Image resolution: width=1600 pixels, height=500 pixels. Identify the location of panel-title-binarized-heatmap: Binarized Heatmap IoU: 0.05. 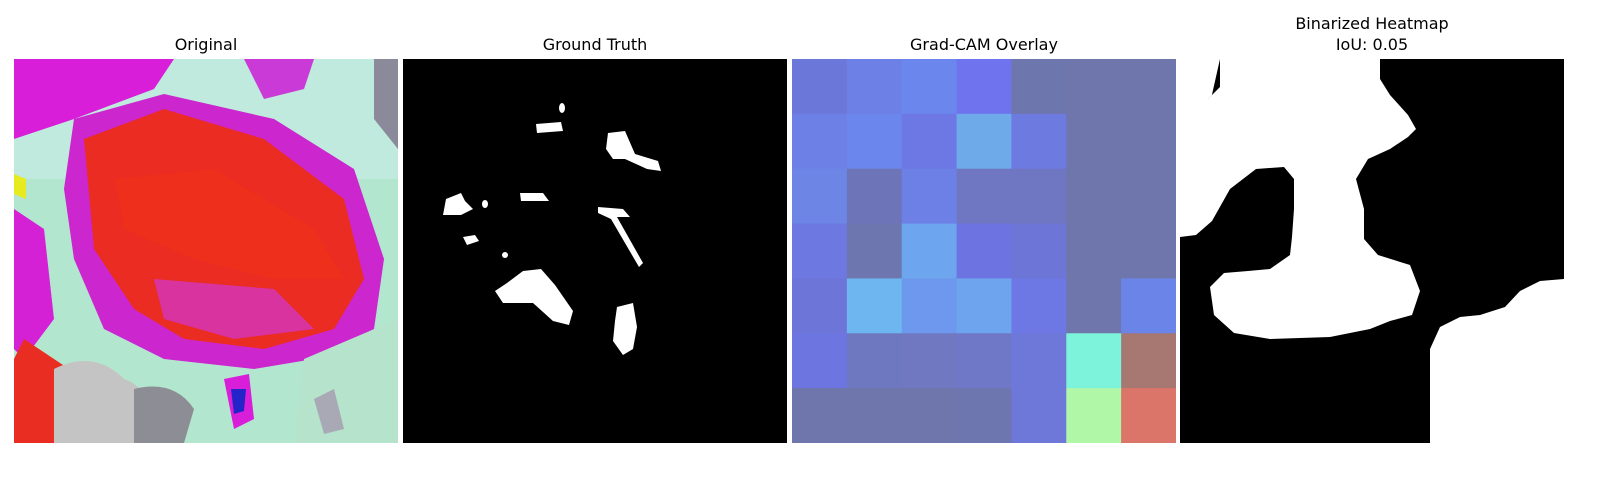
(1372, 34).